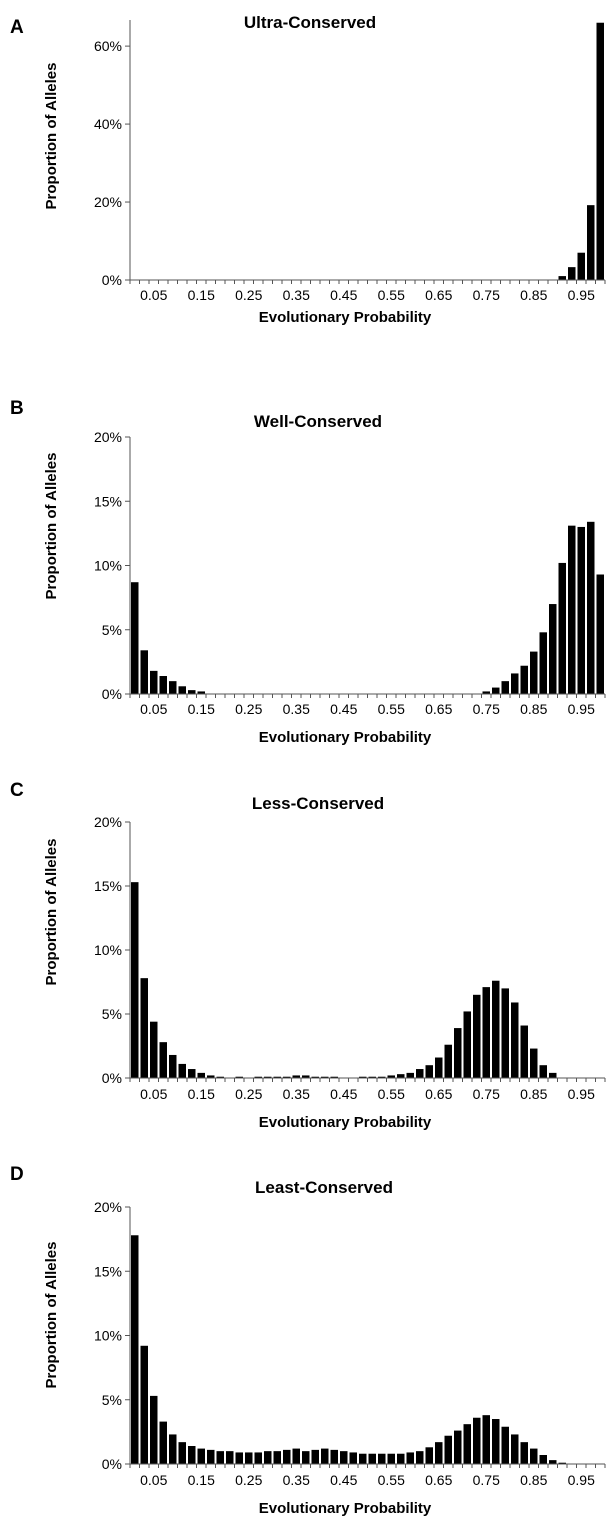 The width and height of the screenshot is (606, 1520). Describe the element at coordinates (486, 1094) in the screenshot. I see `x-tick-label: 0.75` at that location.